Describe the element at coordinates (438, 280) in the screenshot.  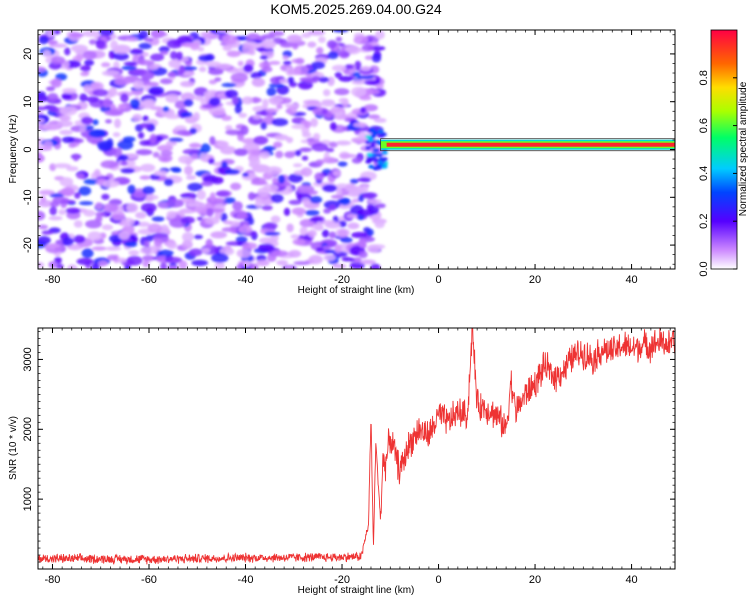
I see `x-tick-label: 0` at that location.